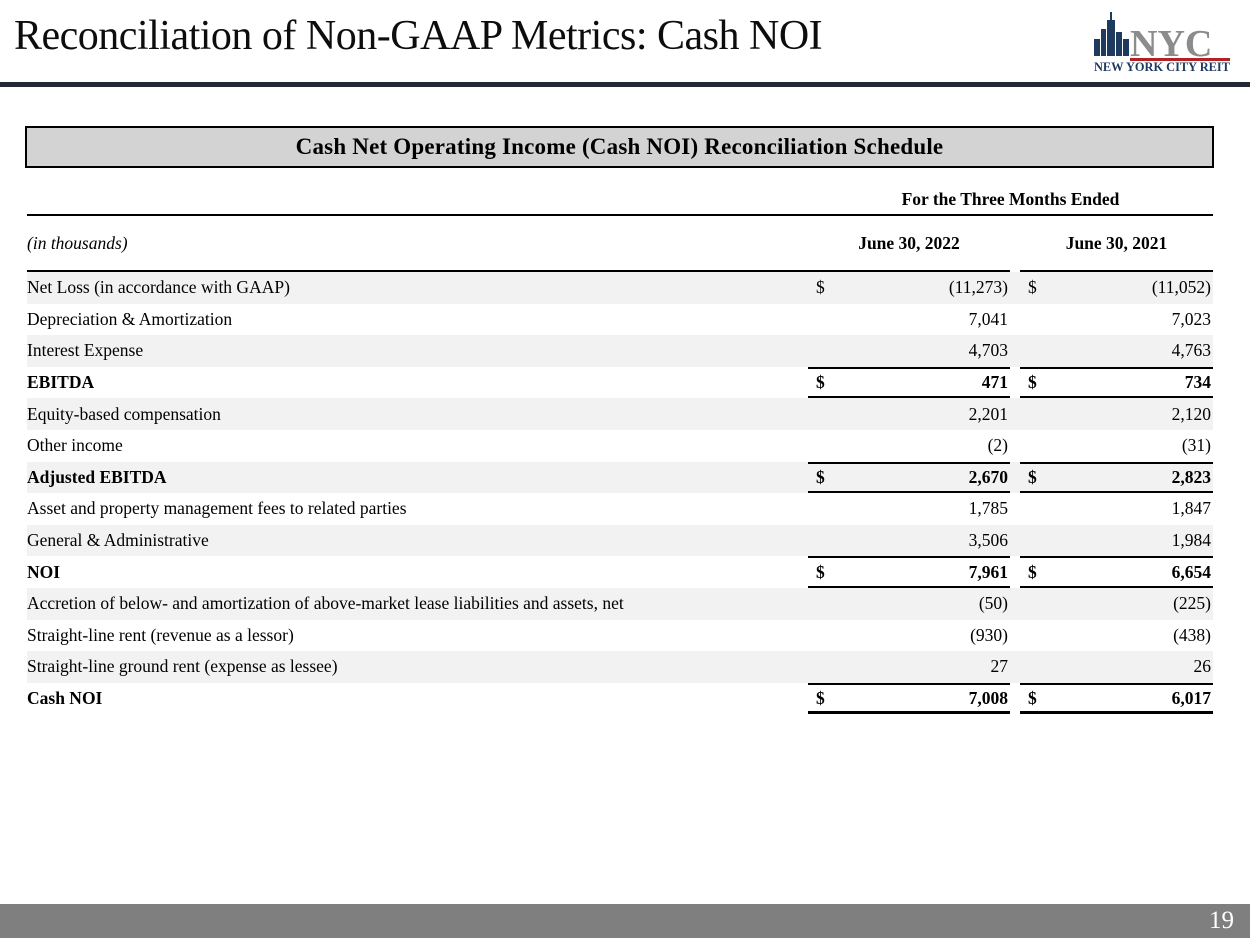 Image resolution: width=1250 pixels, height=938 pixels. I want to click on value-2022-amount: 7,008, so click(988, 697).